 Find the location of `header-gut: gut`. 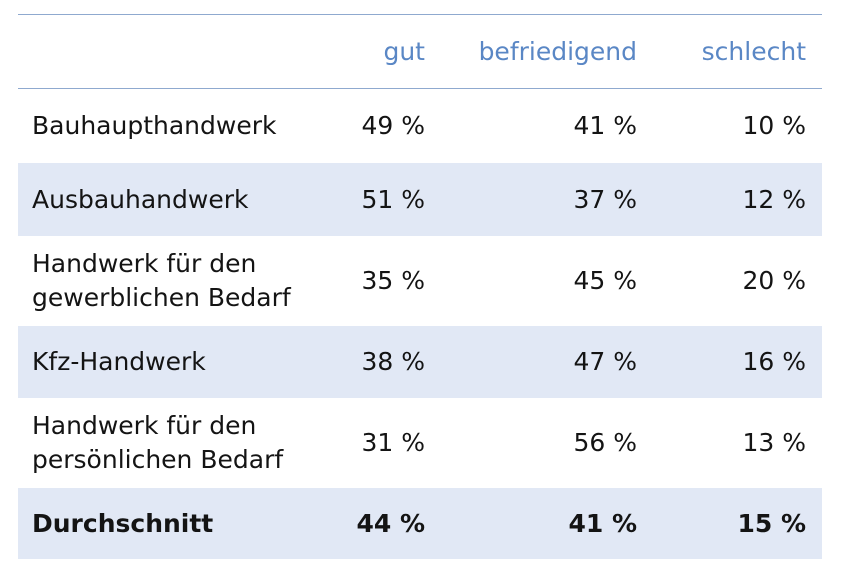

header-gut: gut is located at coordinates (404, 51).